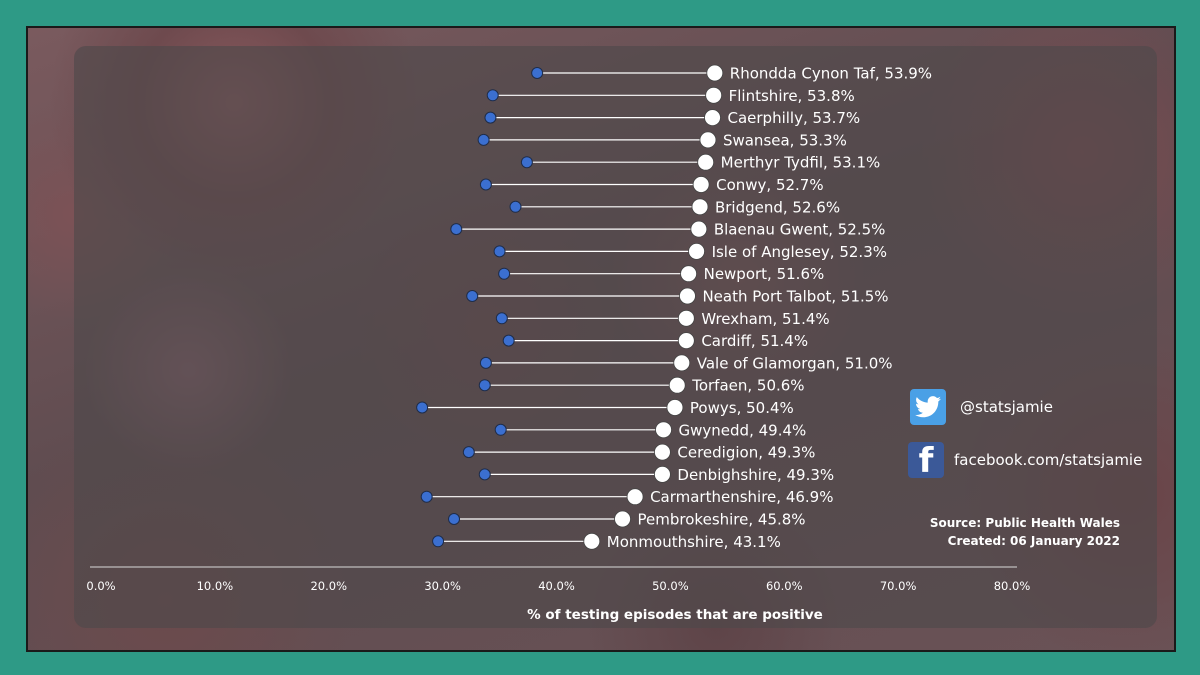 This screenshot has height=675, width=1200. What do you see at coordinates (770, 185) in the screenshot?
I see `data-label: Conwy, 52.7%` at bounding box center [770, 185].